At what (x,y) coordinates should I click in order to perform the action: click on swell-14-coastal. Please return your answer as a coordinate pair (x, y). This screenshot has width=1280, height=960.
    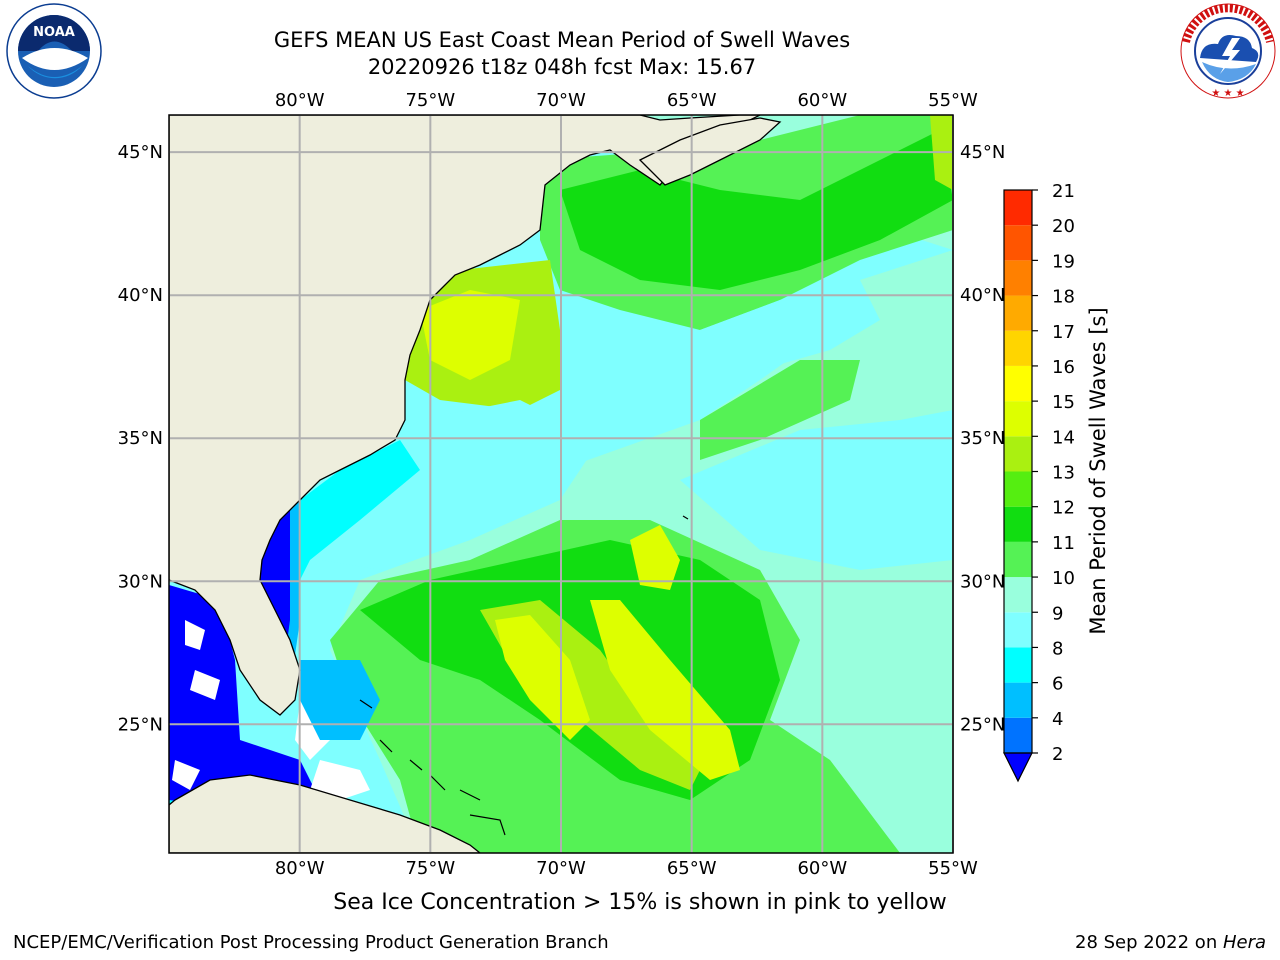
    Looking at the image, I should click on (470, 335).